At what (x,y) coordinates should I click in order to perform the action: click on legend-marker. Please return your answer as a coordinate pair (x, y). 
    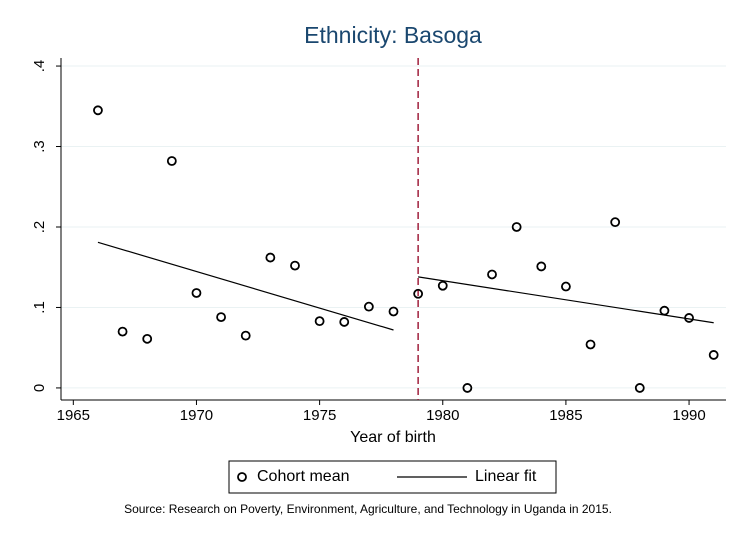
    Looking at the image, I should click on (242, 477).